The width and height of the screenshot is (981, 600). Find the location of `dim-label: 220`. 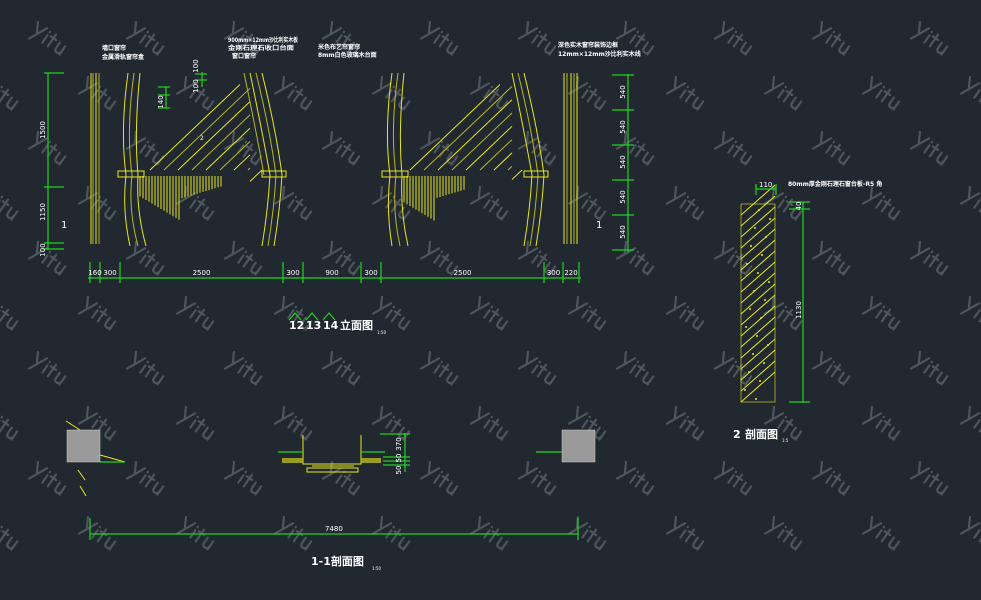

dim-label: 220 is located at coordinates (570, 273).